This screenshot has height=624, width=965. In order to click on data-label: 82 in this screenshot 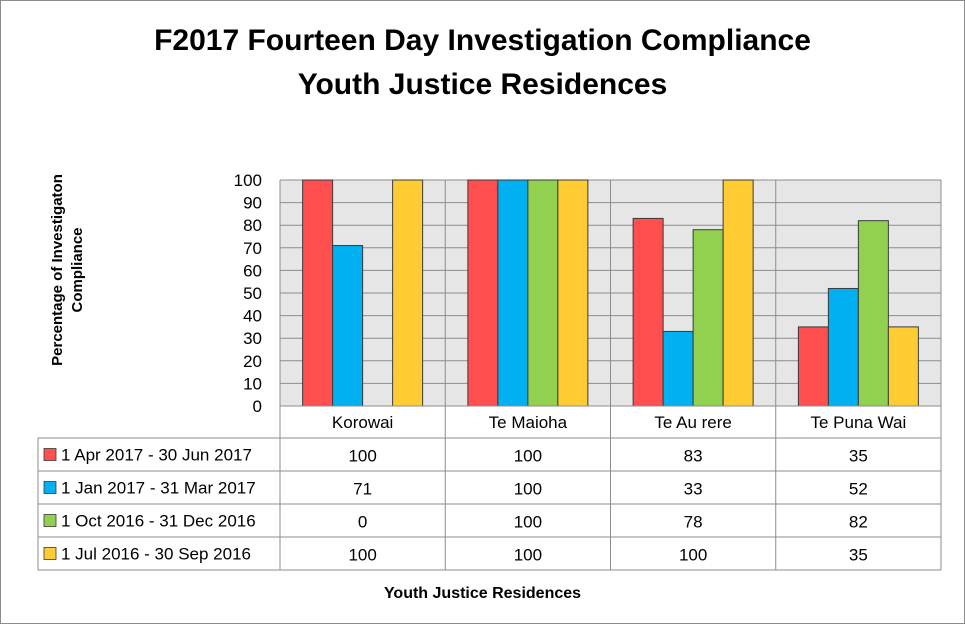, I will do `click(858, 522)`.